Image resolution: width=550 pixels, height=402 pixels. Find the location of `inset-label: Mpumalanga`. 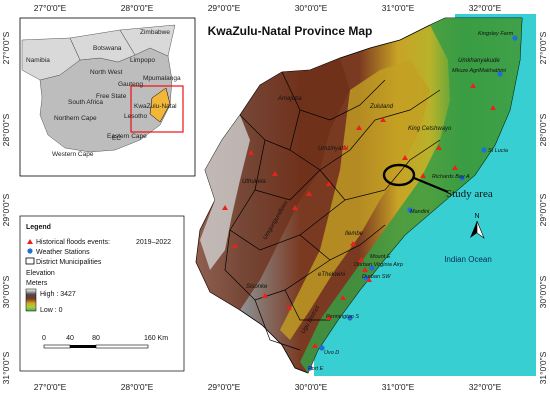

inset-label: Mpumalanga is located at coordinates (162, 78).